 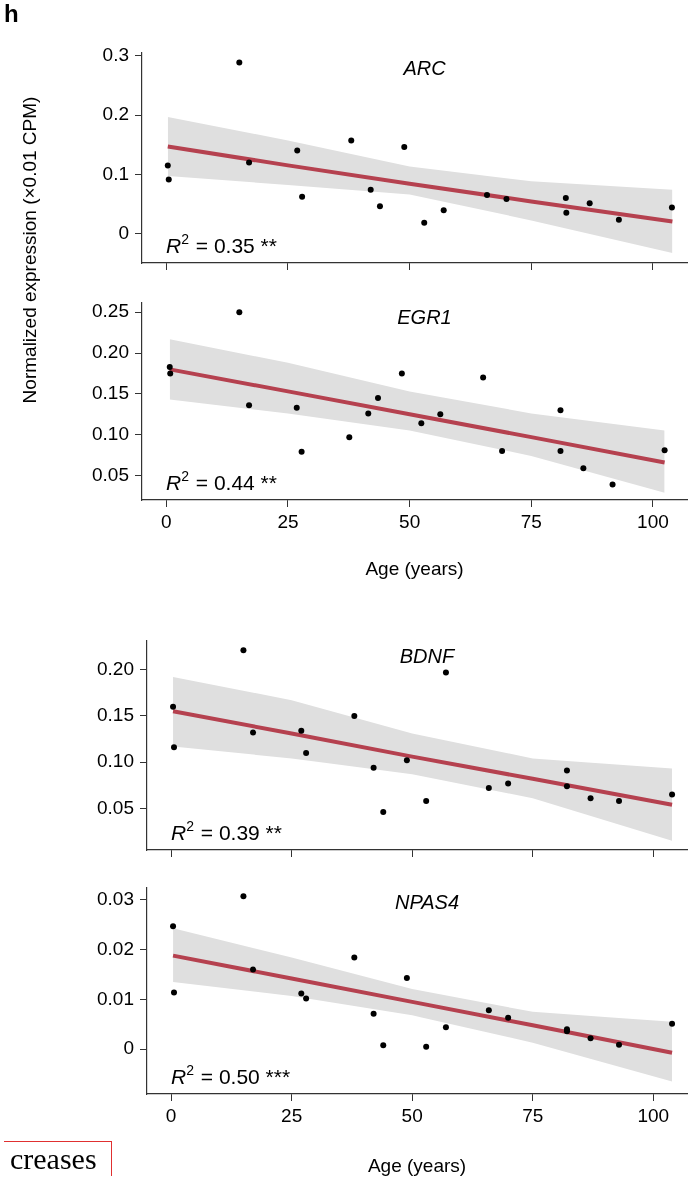 What do you see at coordinates (115, 55) in the screenshot?
I see `y-tick-label: 0.3` at bounding box center [115, 55].